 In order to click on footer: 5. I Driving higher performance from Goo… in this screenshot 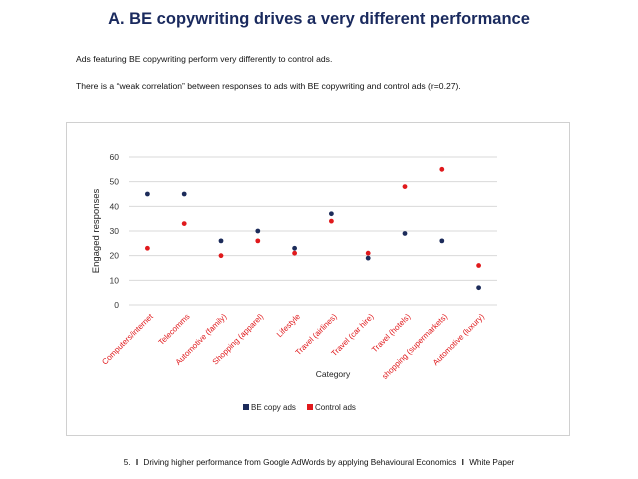, I will do `click(319, 462)`.